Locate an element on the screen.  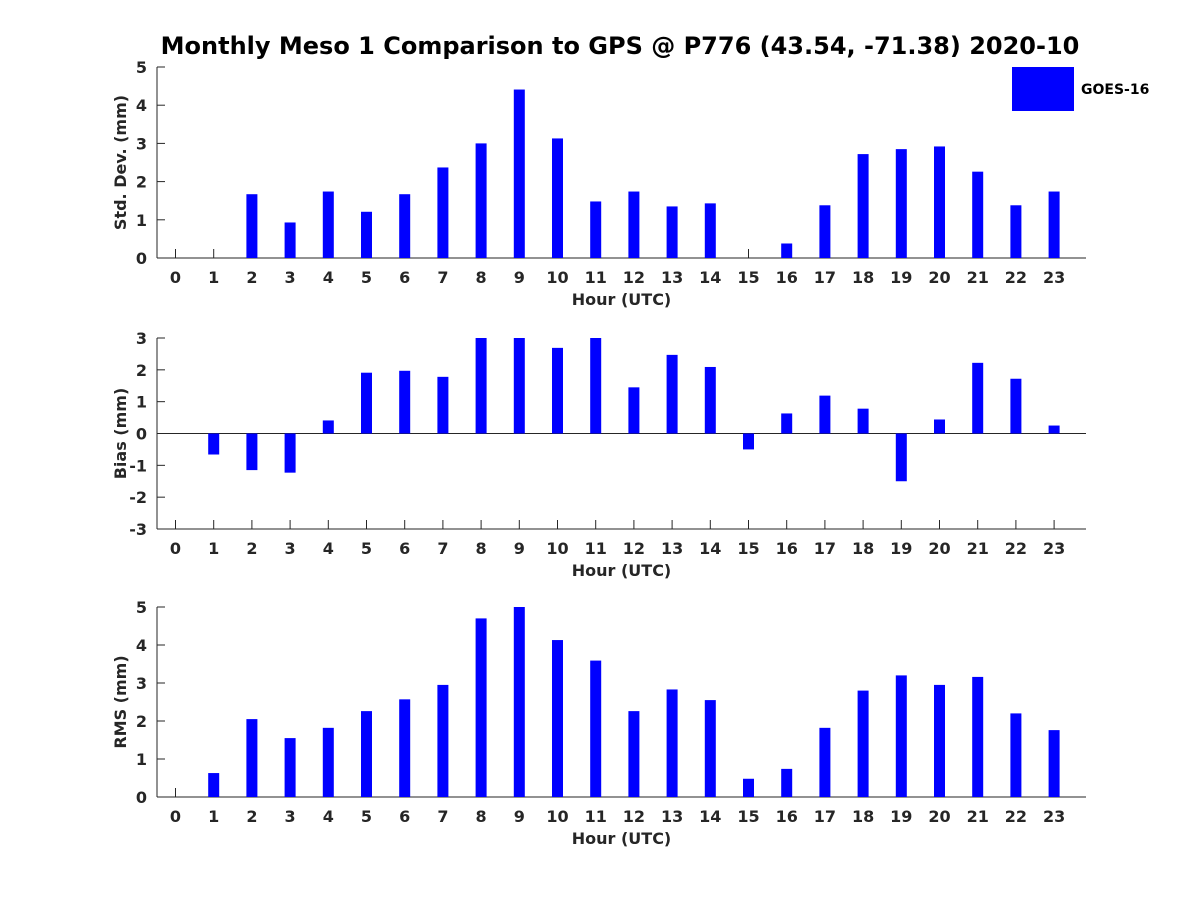
x-tick-label: 2 is located at coordinates (251, 277).